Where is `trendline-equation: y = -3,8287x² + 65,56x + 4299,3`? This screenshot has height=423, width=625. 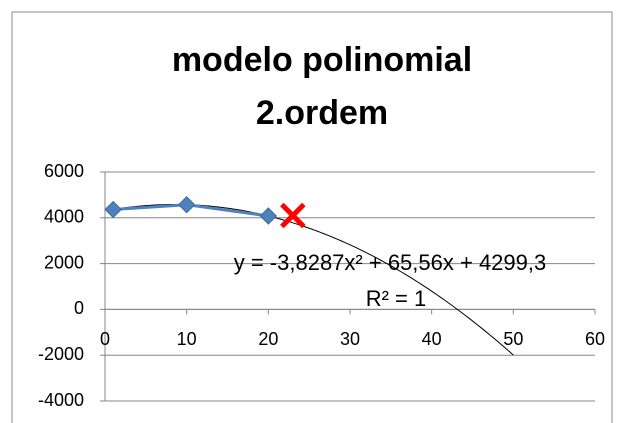
trendline-equation: y = -3,8287x² + 65,56x + 4299,3 is located at coordinates (390, 262).